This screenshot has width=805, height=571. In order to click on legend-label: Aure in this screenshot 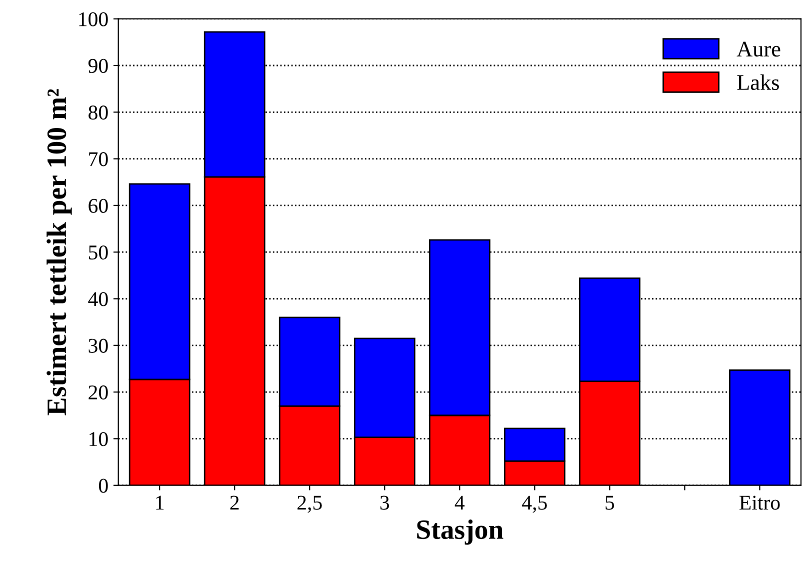, I will do `click(758, 49)`.